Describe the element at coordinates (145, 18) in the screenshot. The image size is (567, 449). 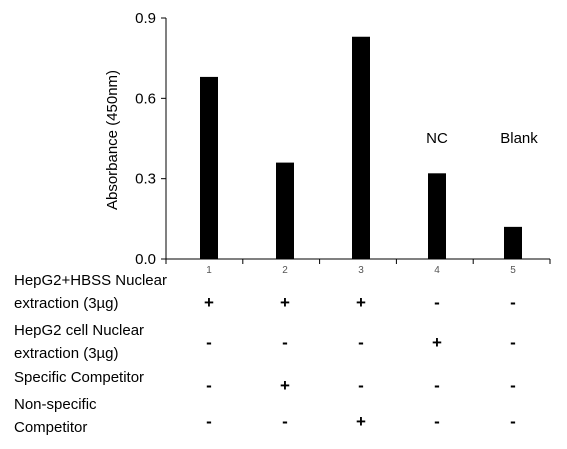
I see `y-tick-label: 0.9` at that location.